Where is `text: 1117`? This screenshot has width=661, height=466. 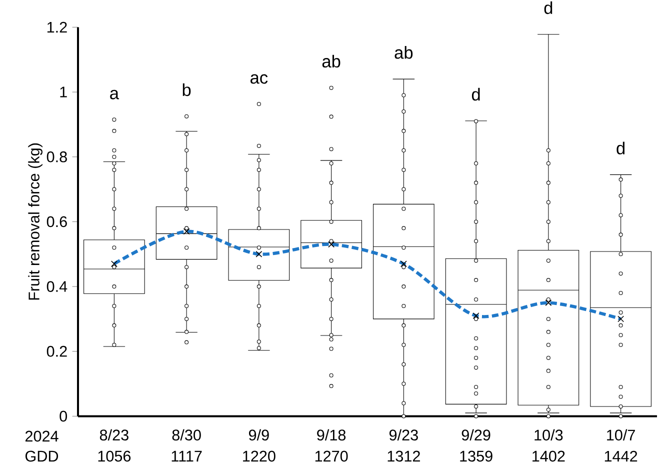
text: 1117 is located at coordinates (187, 456).